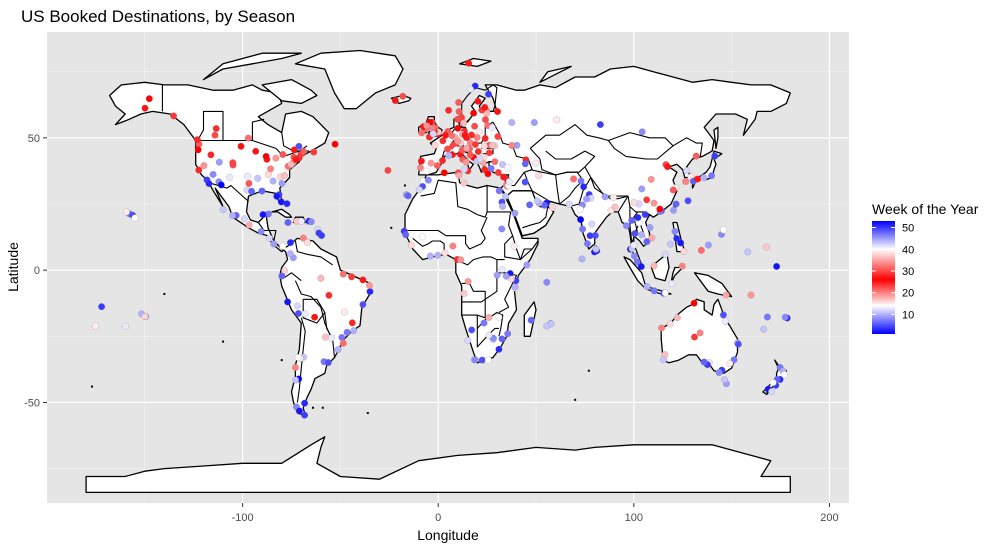 This screenshot has height=550, width=1000. What do you see at coordinates (893, 272) in the screenshot?
I see `legend-ticks: 10 20 30 40 50` at bounding box center [893, 272].